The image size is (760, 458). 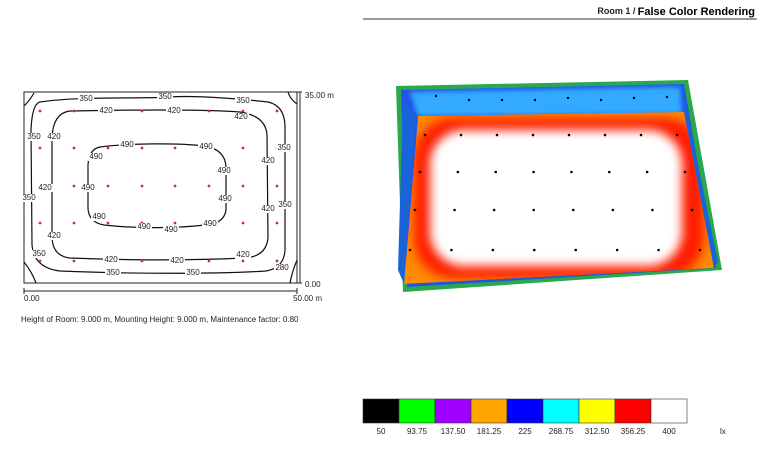 I want to click on back-wall, so click(x=546, y=101).